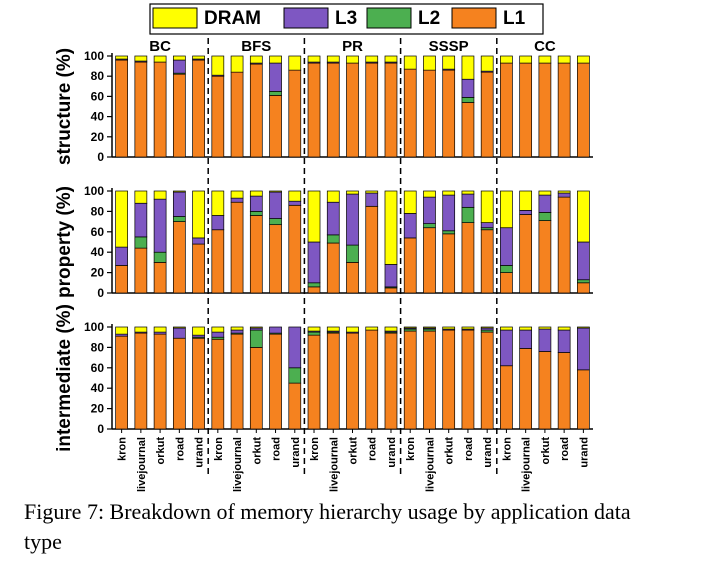 The width and height of the screenshot is (706, 575). I want to click on intermediate-bar-cc-kron-dram, so click(506, 328).